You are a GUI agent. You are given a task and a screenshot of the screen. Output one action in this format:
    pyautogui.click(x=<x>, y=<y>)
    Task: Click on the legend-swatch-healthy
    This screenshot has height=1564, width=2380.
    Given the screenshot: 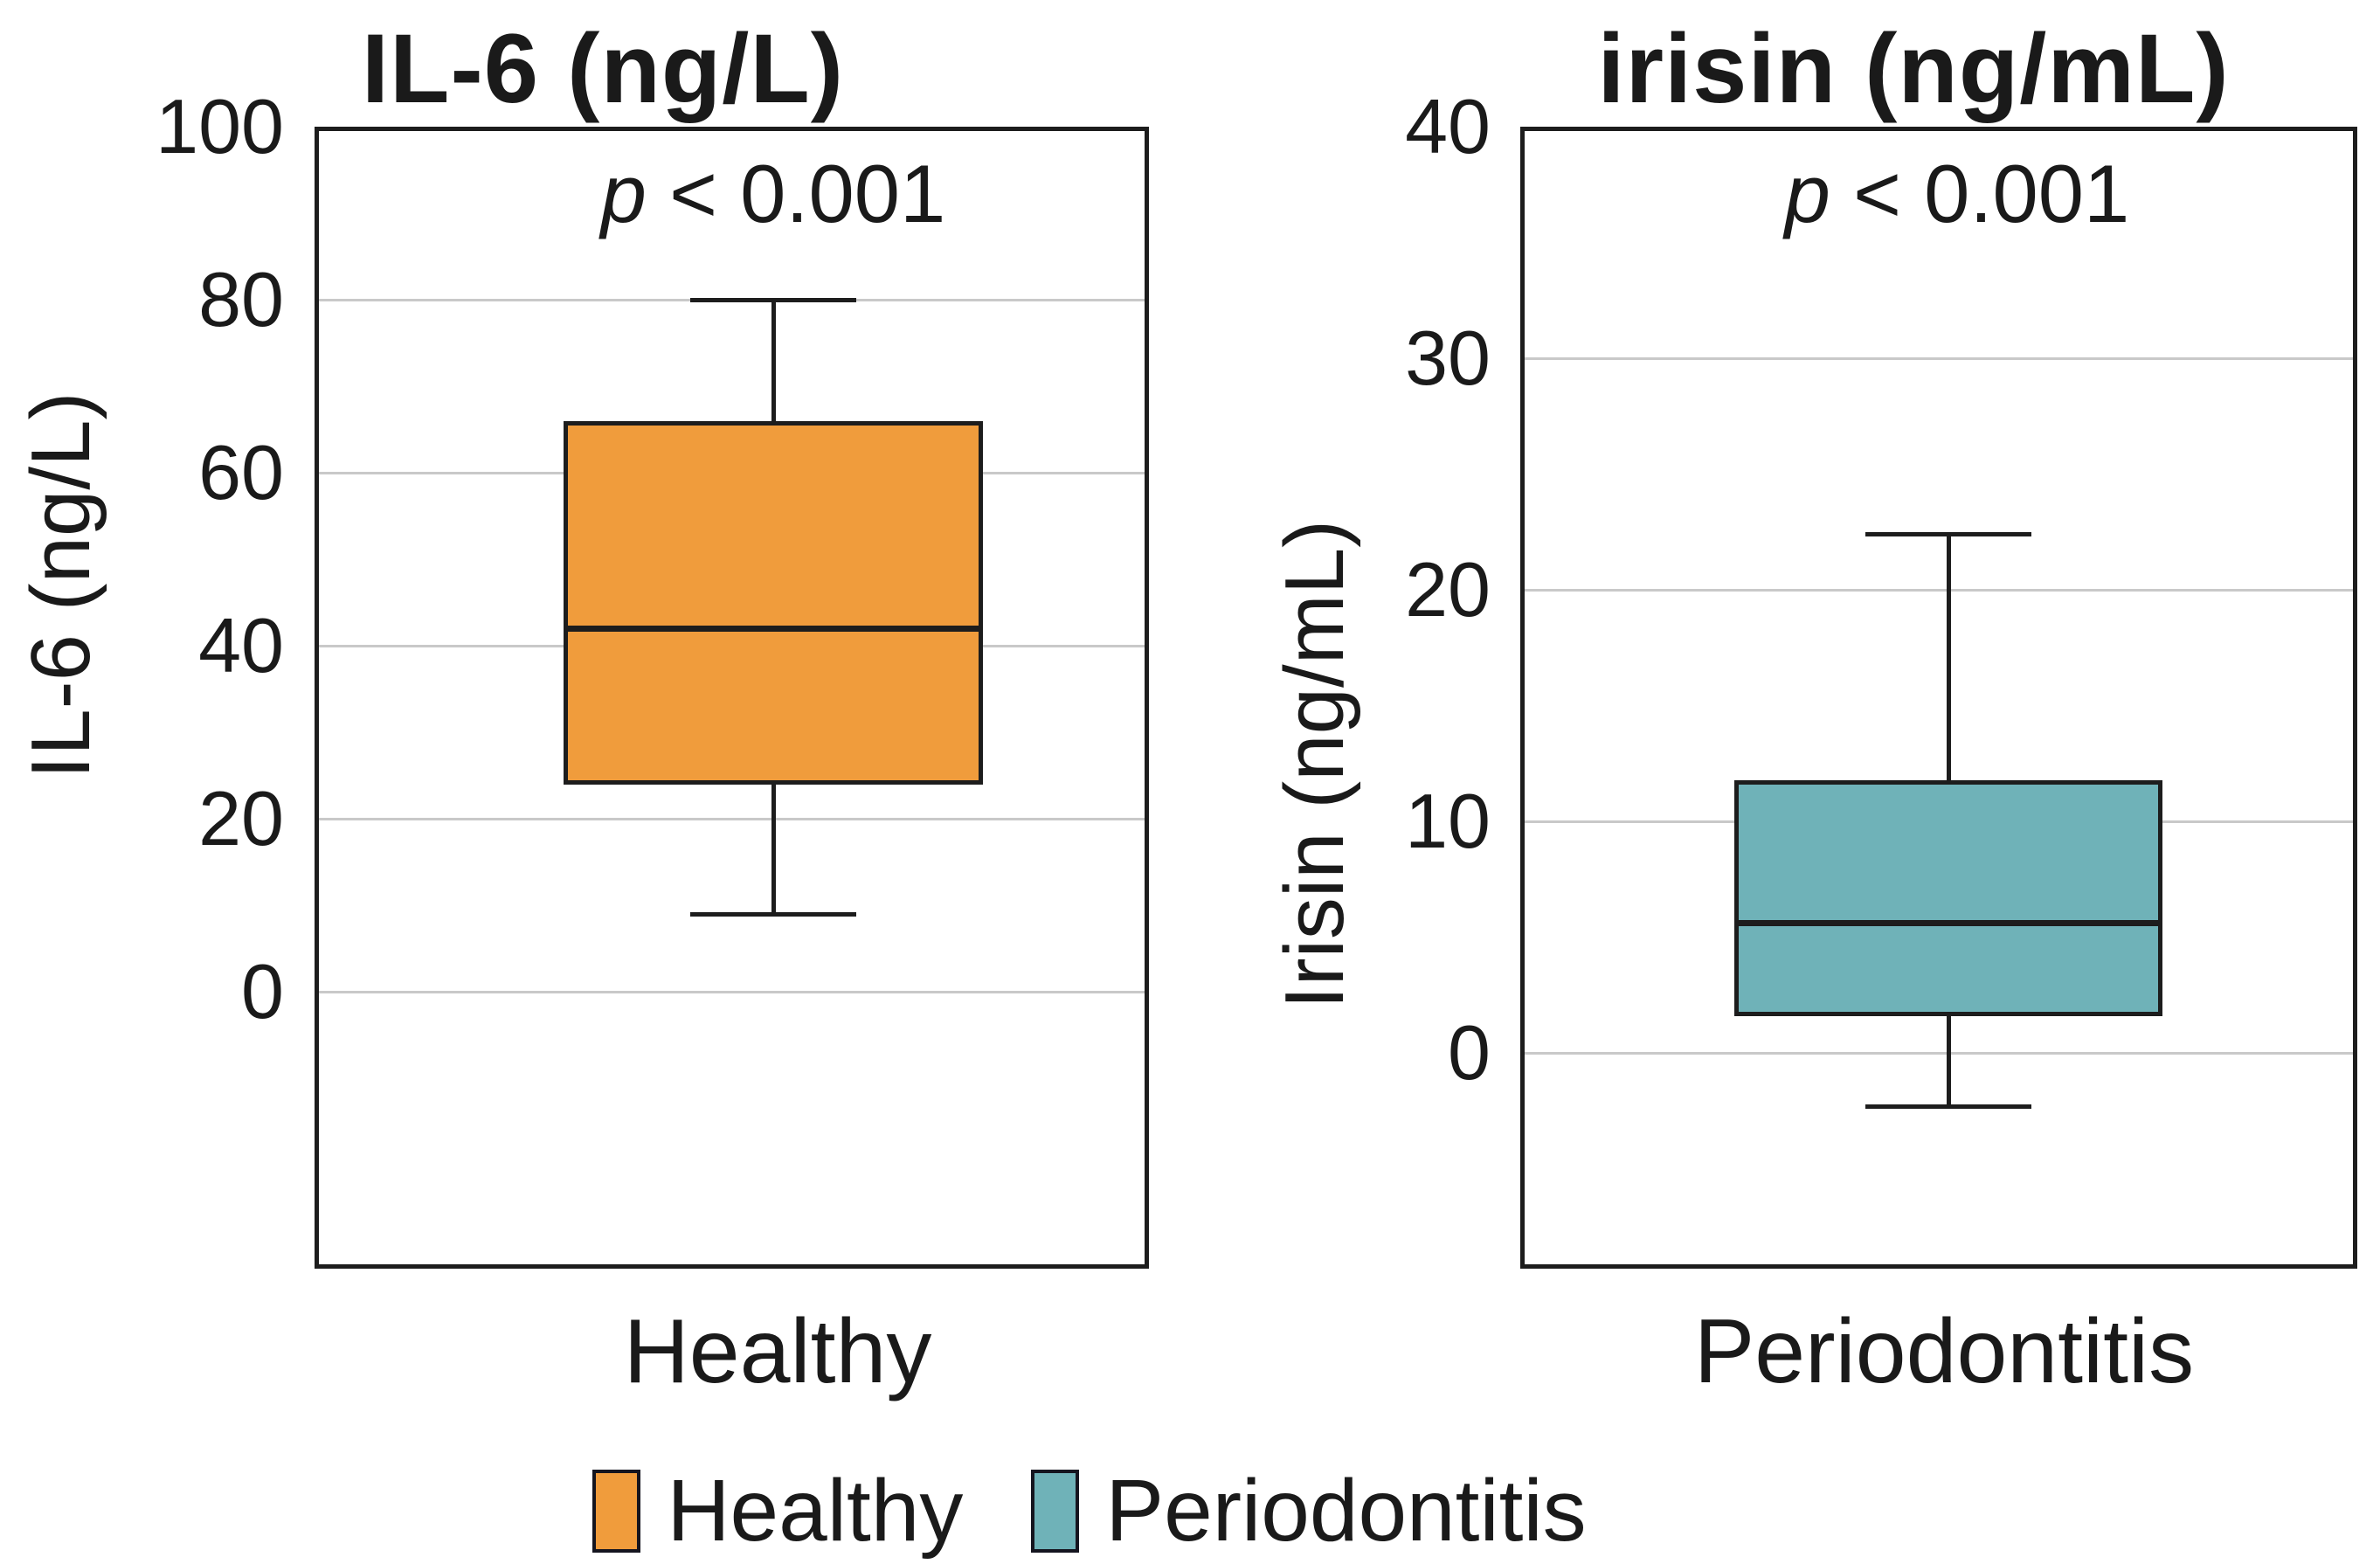 What is the action you would take?
    pyautogui.click(x=616, y=1511)
    